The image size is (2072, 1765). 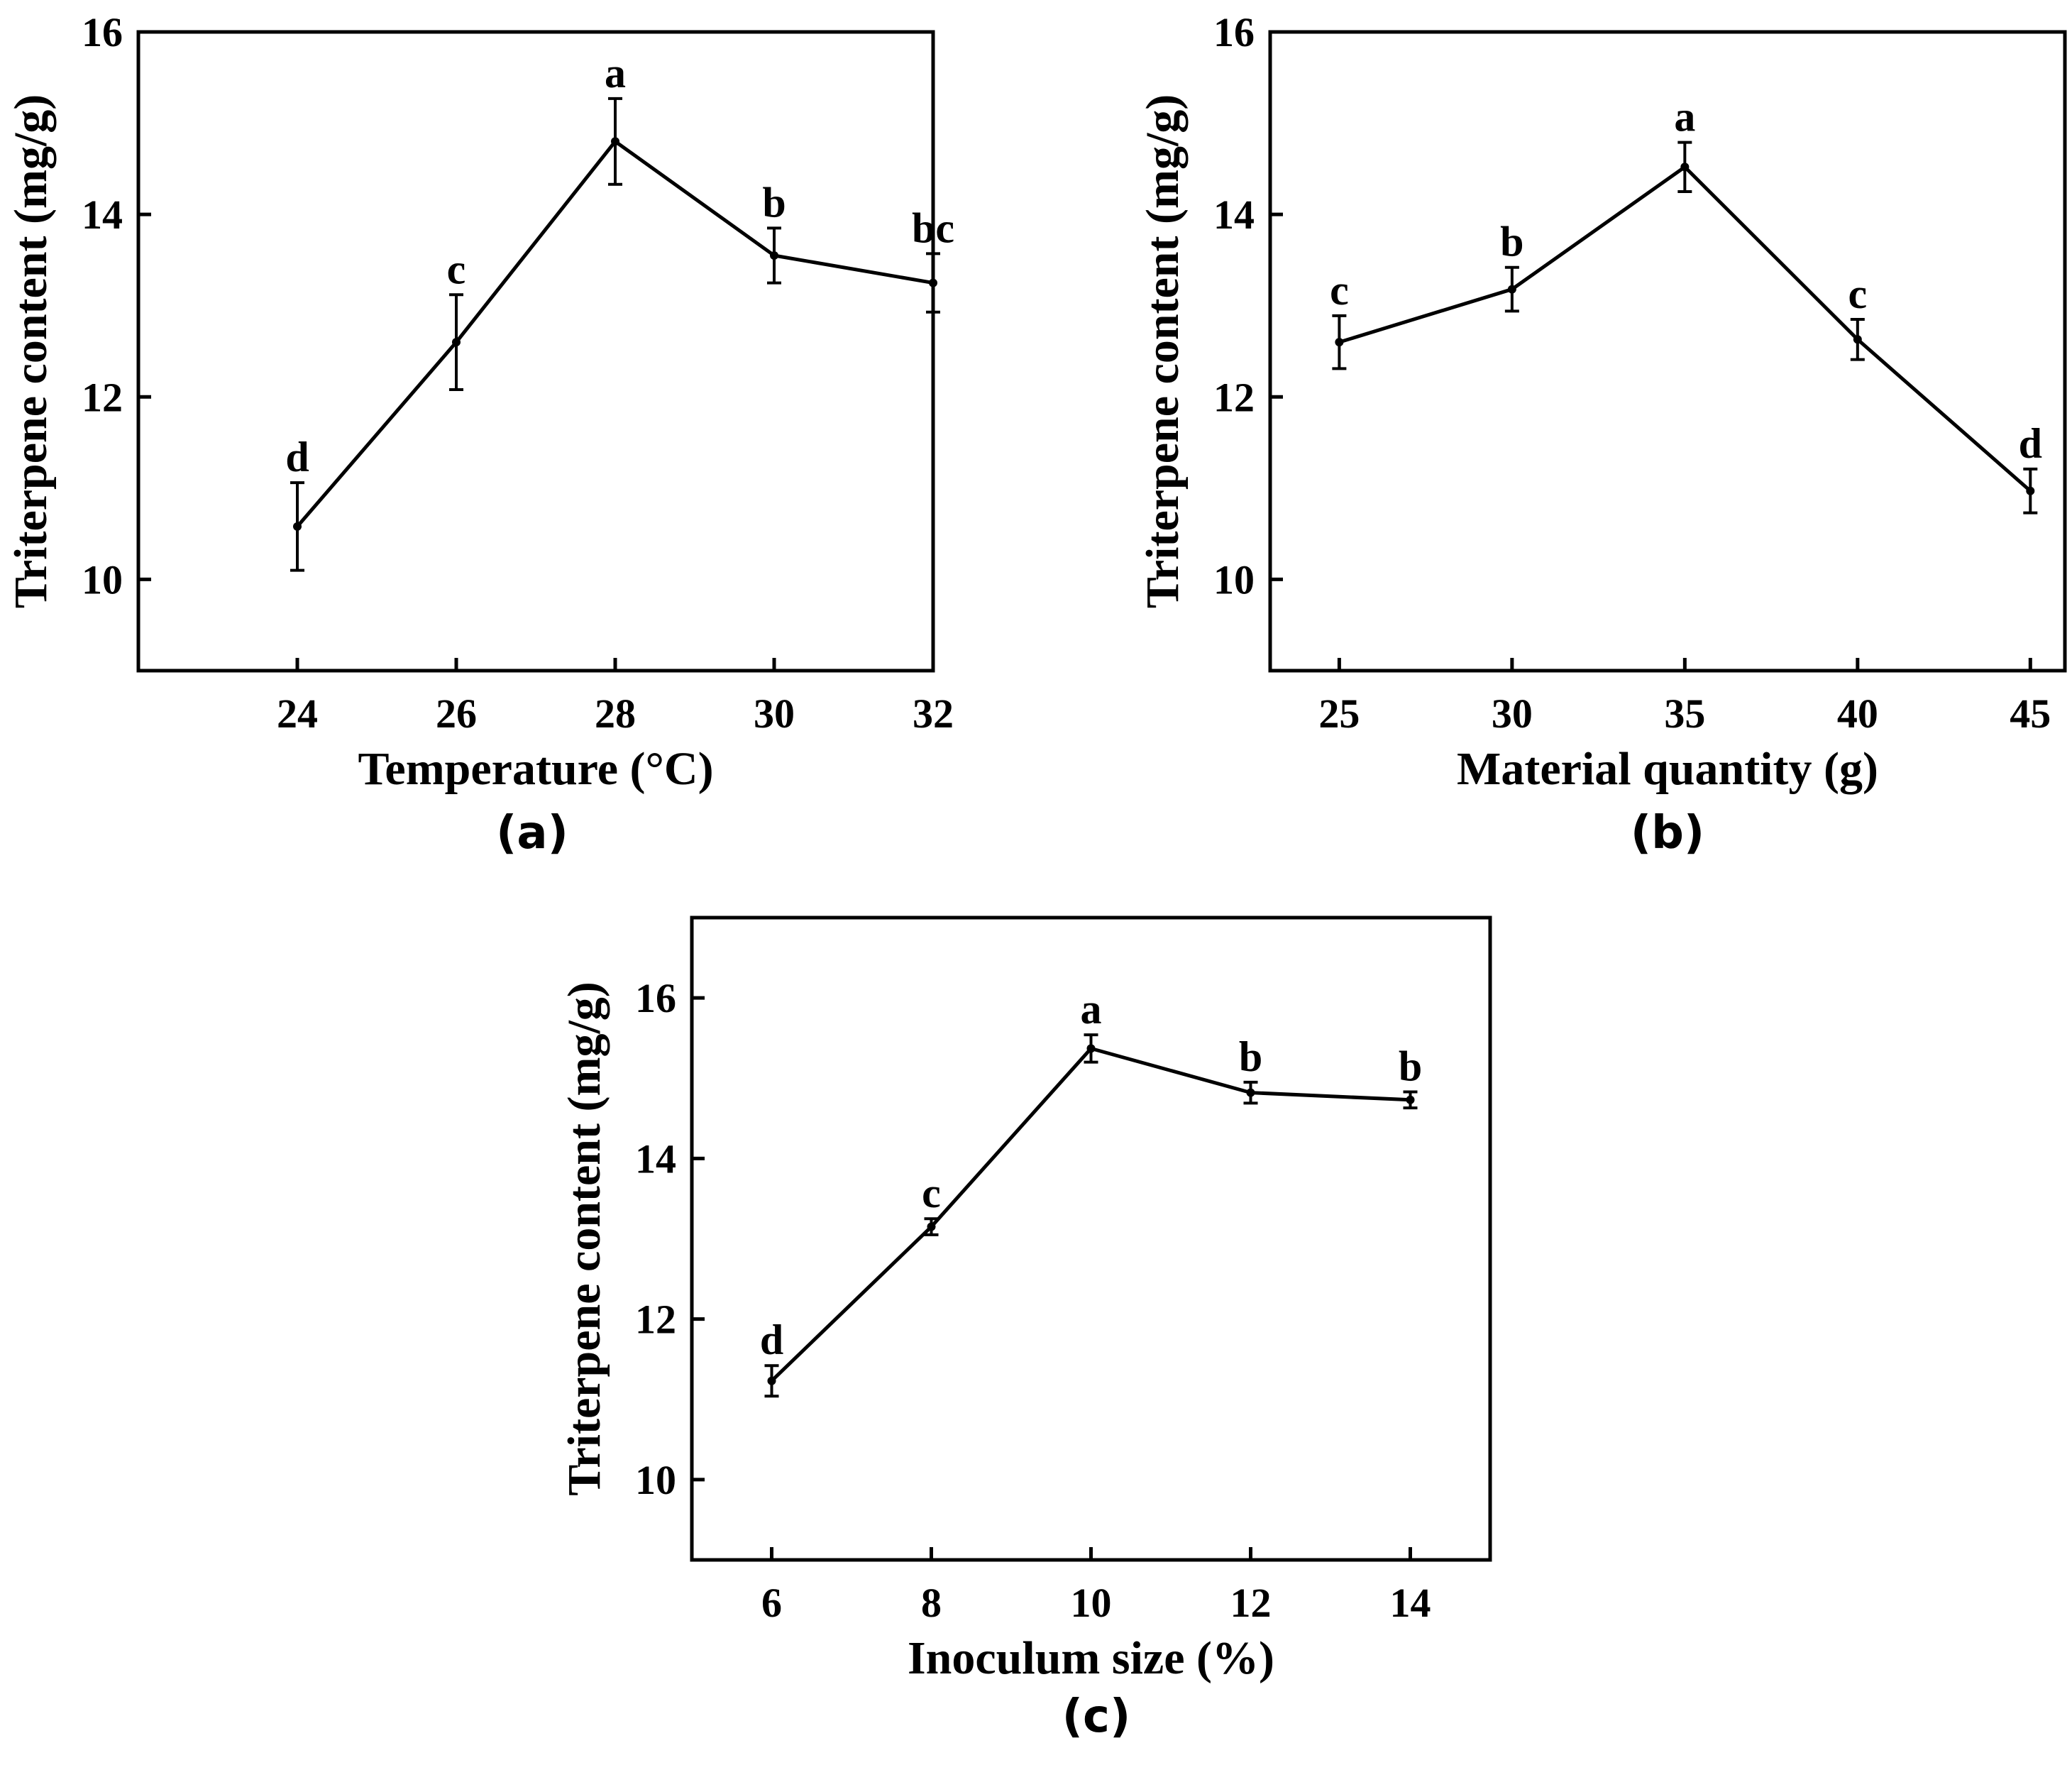 I want to click on panel-caption: (a), so click(x=532, y=833).